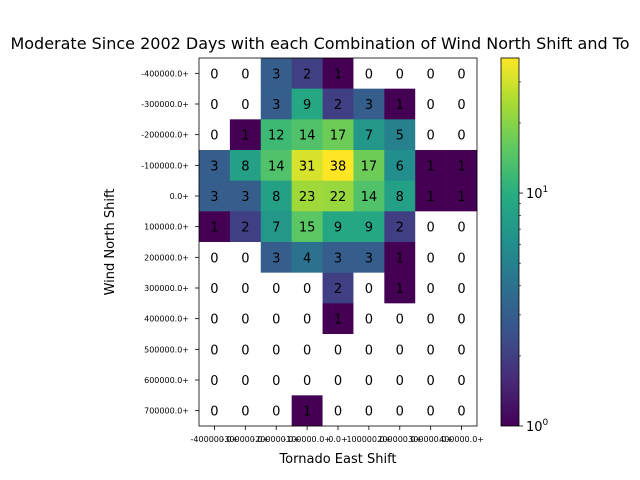 The height and width of the screenshot is (480, 640). I want to click on cell-value-label: 15, so click(307, 228).